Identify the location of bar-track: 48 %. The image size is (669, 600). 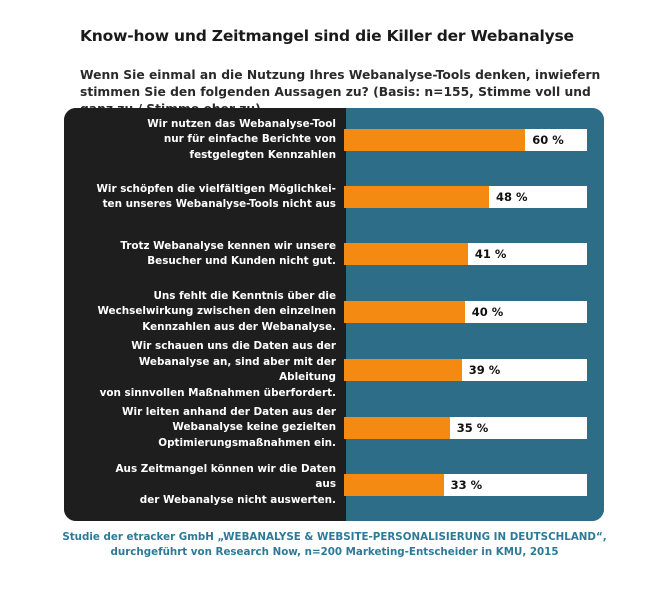
(465, 197).